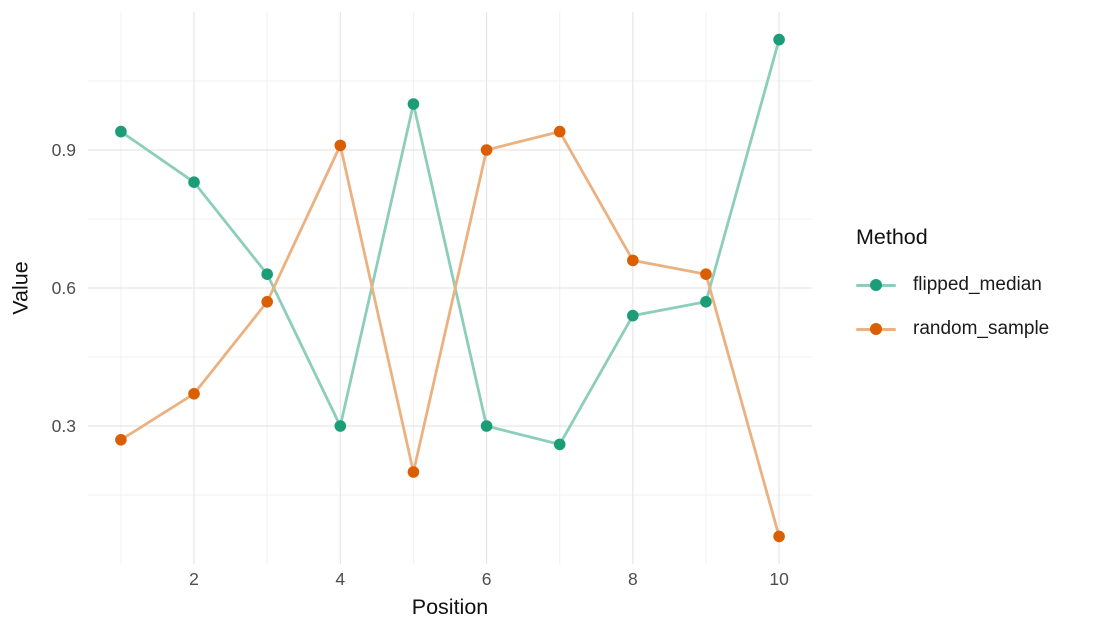 This screenshot has width=1104, height=644. I want to click on x-axis-title: Position, so click(450, 607).